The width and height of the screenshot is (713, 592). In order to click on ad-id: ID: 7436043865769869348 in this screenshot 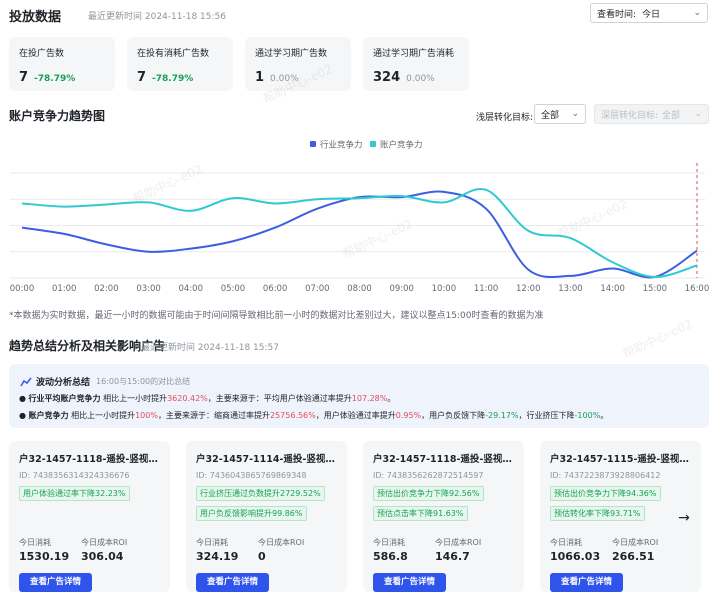, I will do `click(251, 475)`.